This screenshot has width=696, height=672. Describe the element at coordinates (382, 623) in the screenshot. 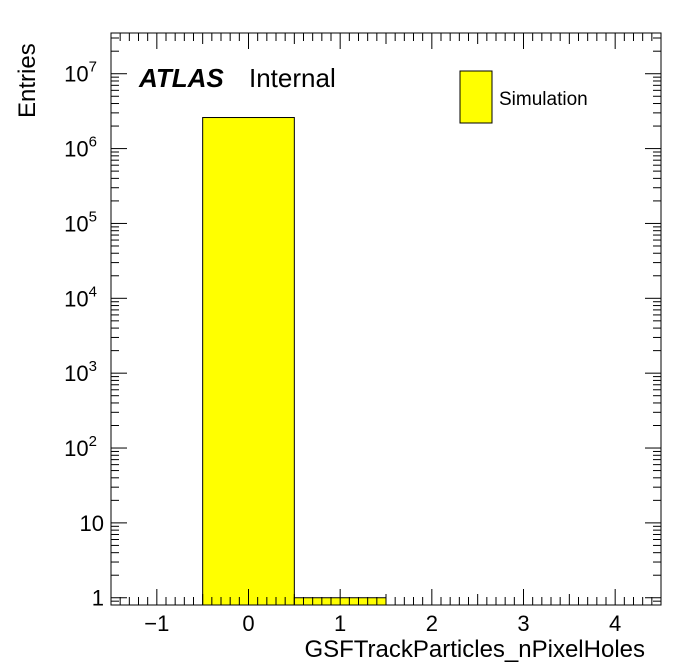

I see `x-tick-labels: −1 0 1 2 3 4` at that location.